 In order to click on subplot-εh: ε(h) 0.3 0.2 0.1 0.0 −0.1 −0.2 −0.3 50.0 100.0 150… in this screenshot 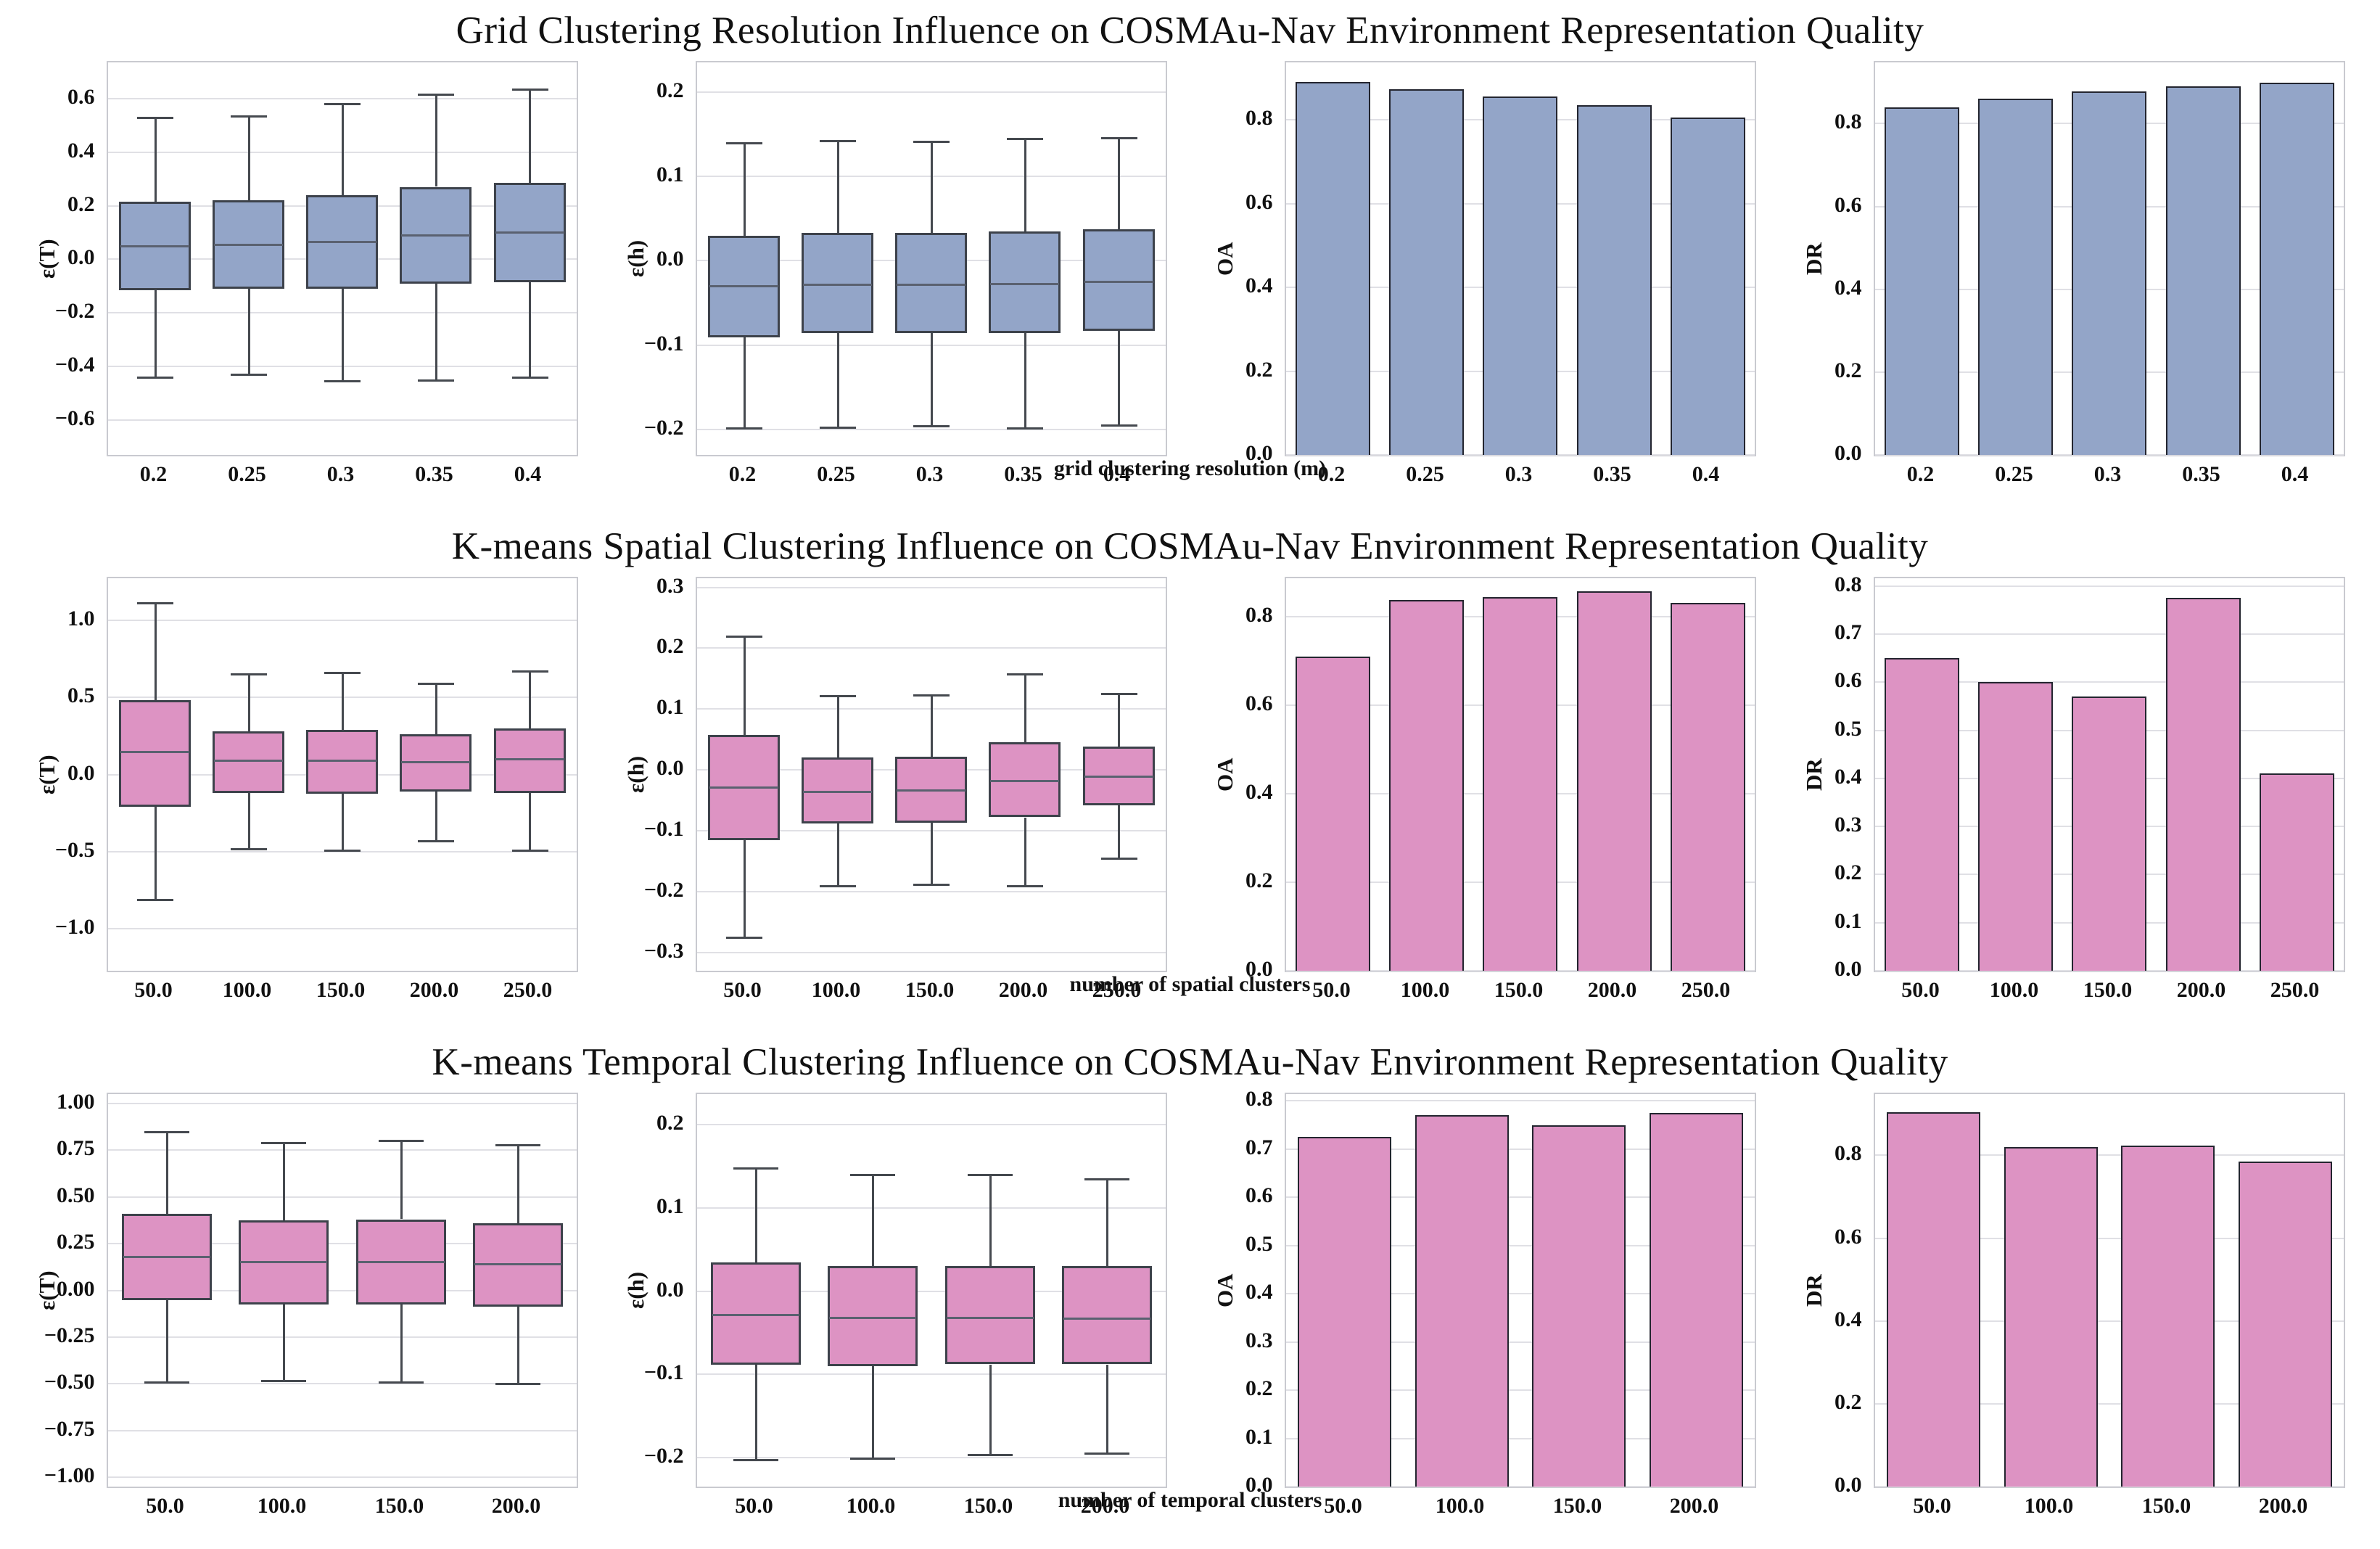, I will do `click(896, 788)`.